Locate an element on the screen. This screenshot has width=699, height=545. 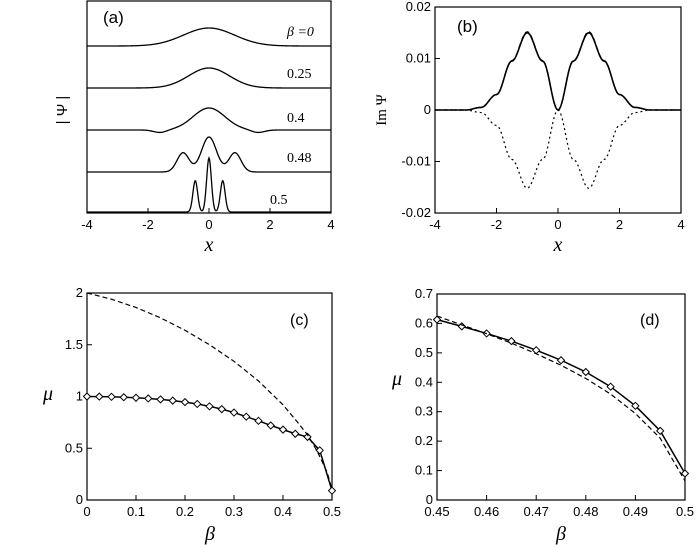
panel-c-panel-label: (c) is located at coordinates (299, 320).